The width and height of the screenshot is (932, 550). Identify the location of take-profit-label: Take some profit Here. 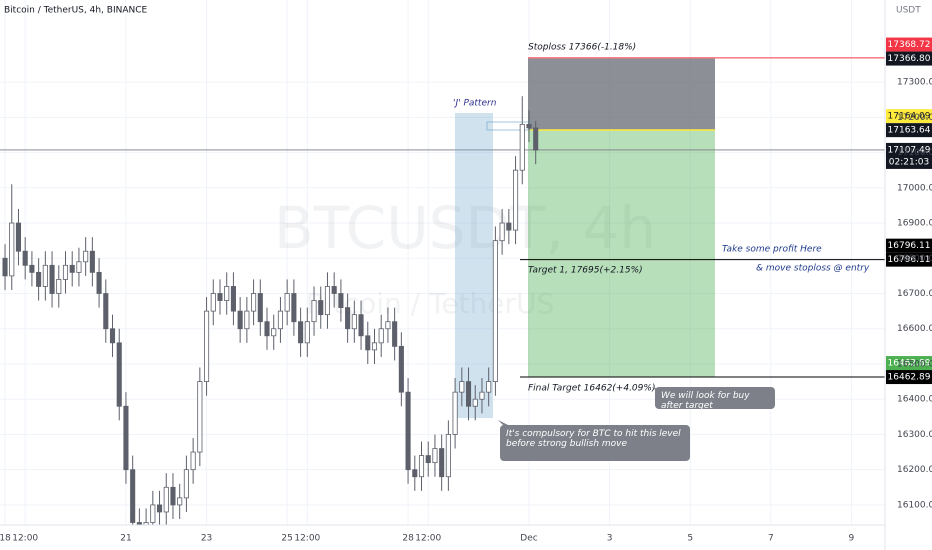
(772, 250).